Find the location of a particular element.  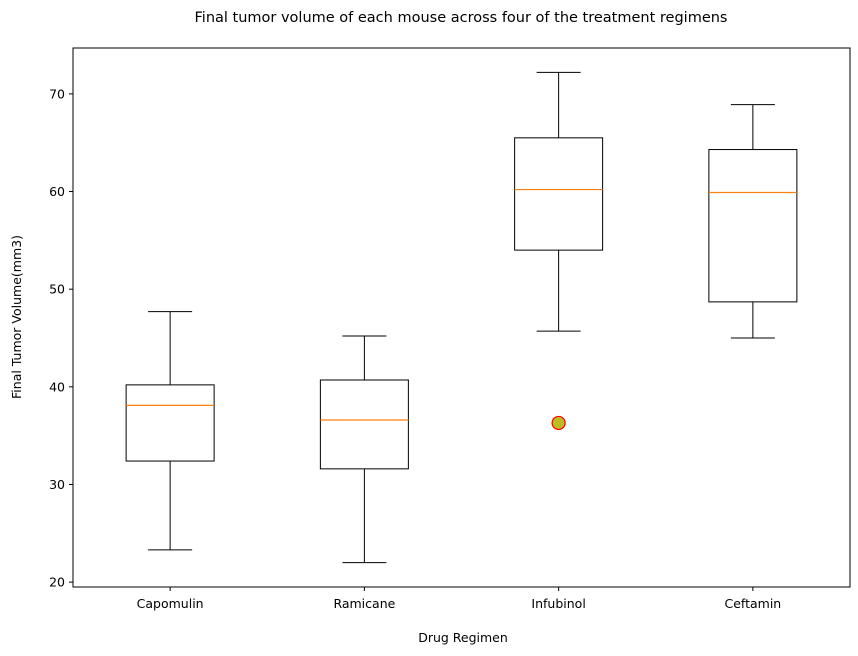

box-ramicane is located at coordinates (364, 449).